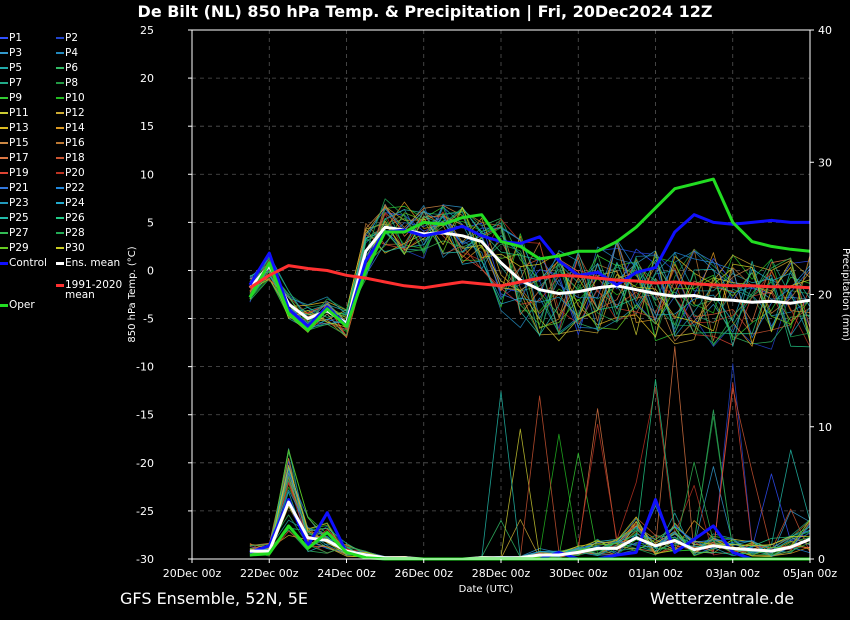 This screenshot has height=620, width=850. I want to click on legend-item: P3, so click(11, 53).